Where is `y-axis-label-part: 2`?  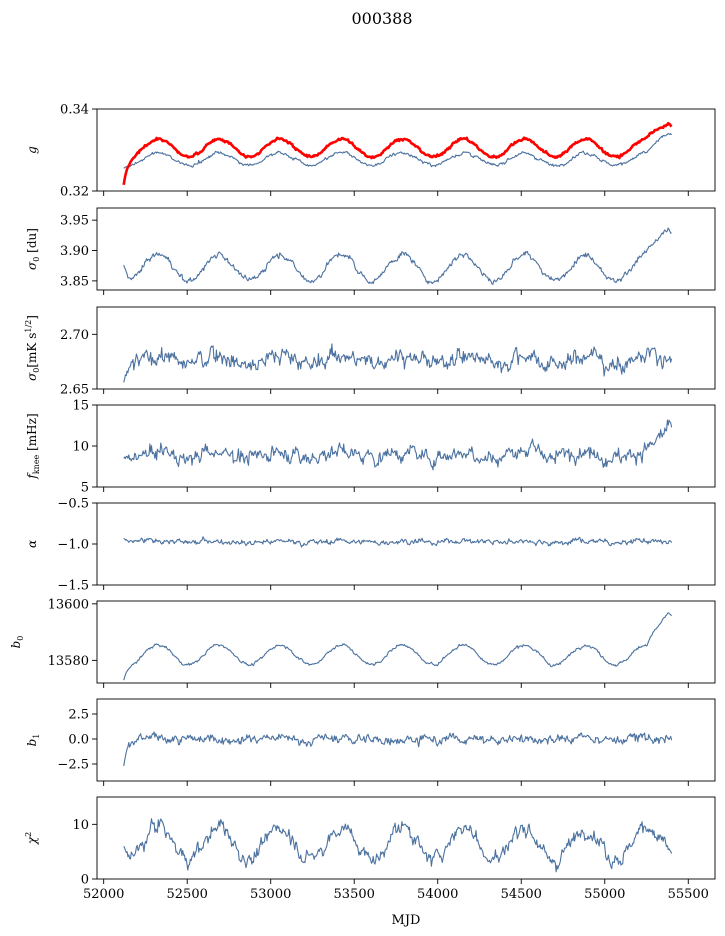 y-axis-label-part: 2 is located at coordinates (28, 834).